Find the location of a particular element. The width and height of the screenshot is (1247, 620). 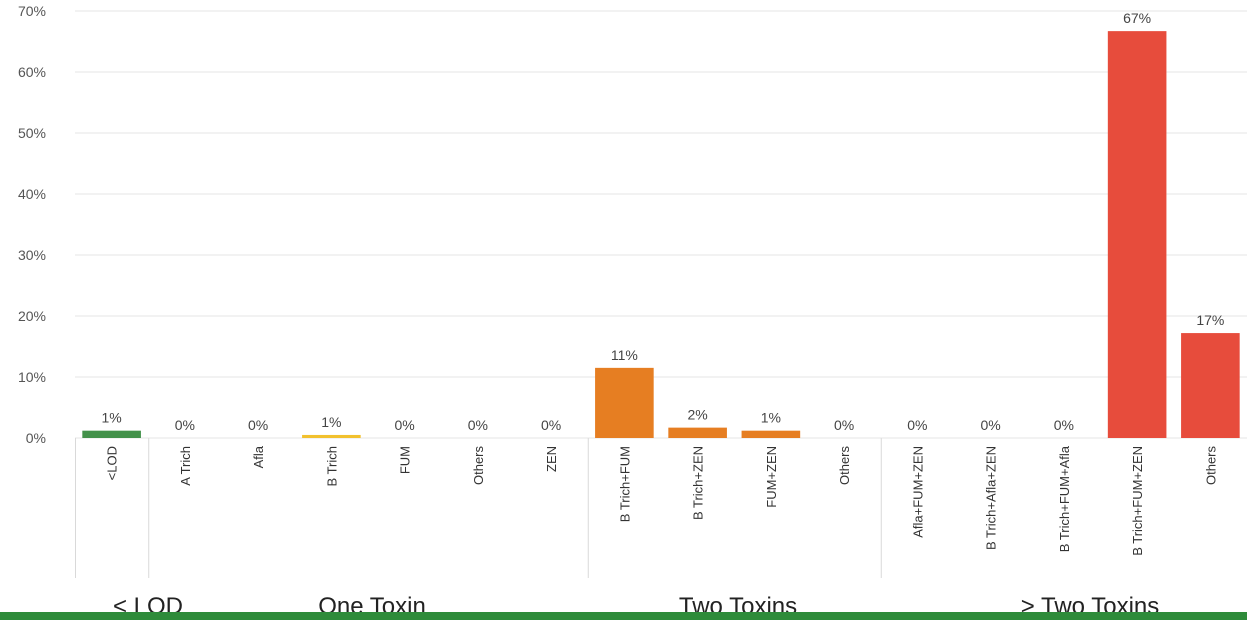

y-tick-label: 30% is located at coordinates (32, 255).